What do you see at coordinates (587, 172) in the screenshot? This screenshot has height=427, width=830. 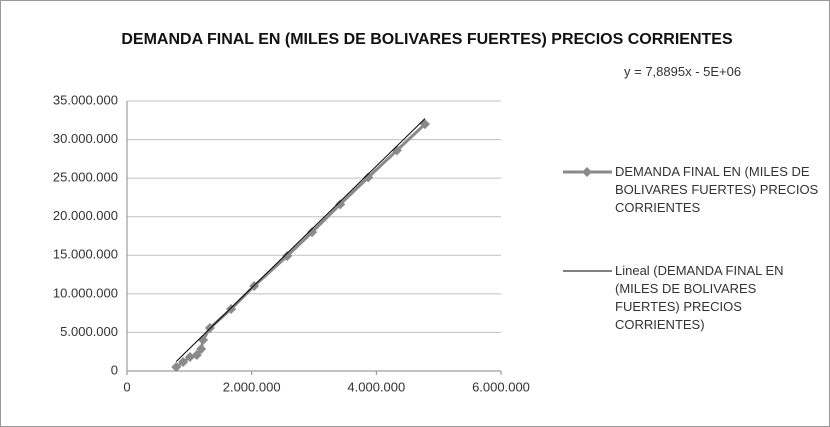 I see `legend-marker` at bounding box center [587, 172].